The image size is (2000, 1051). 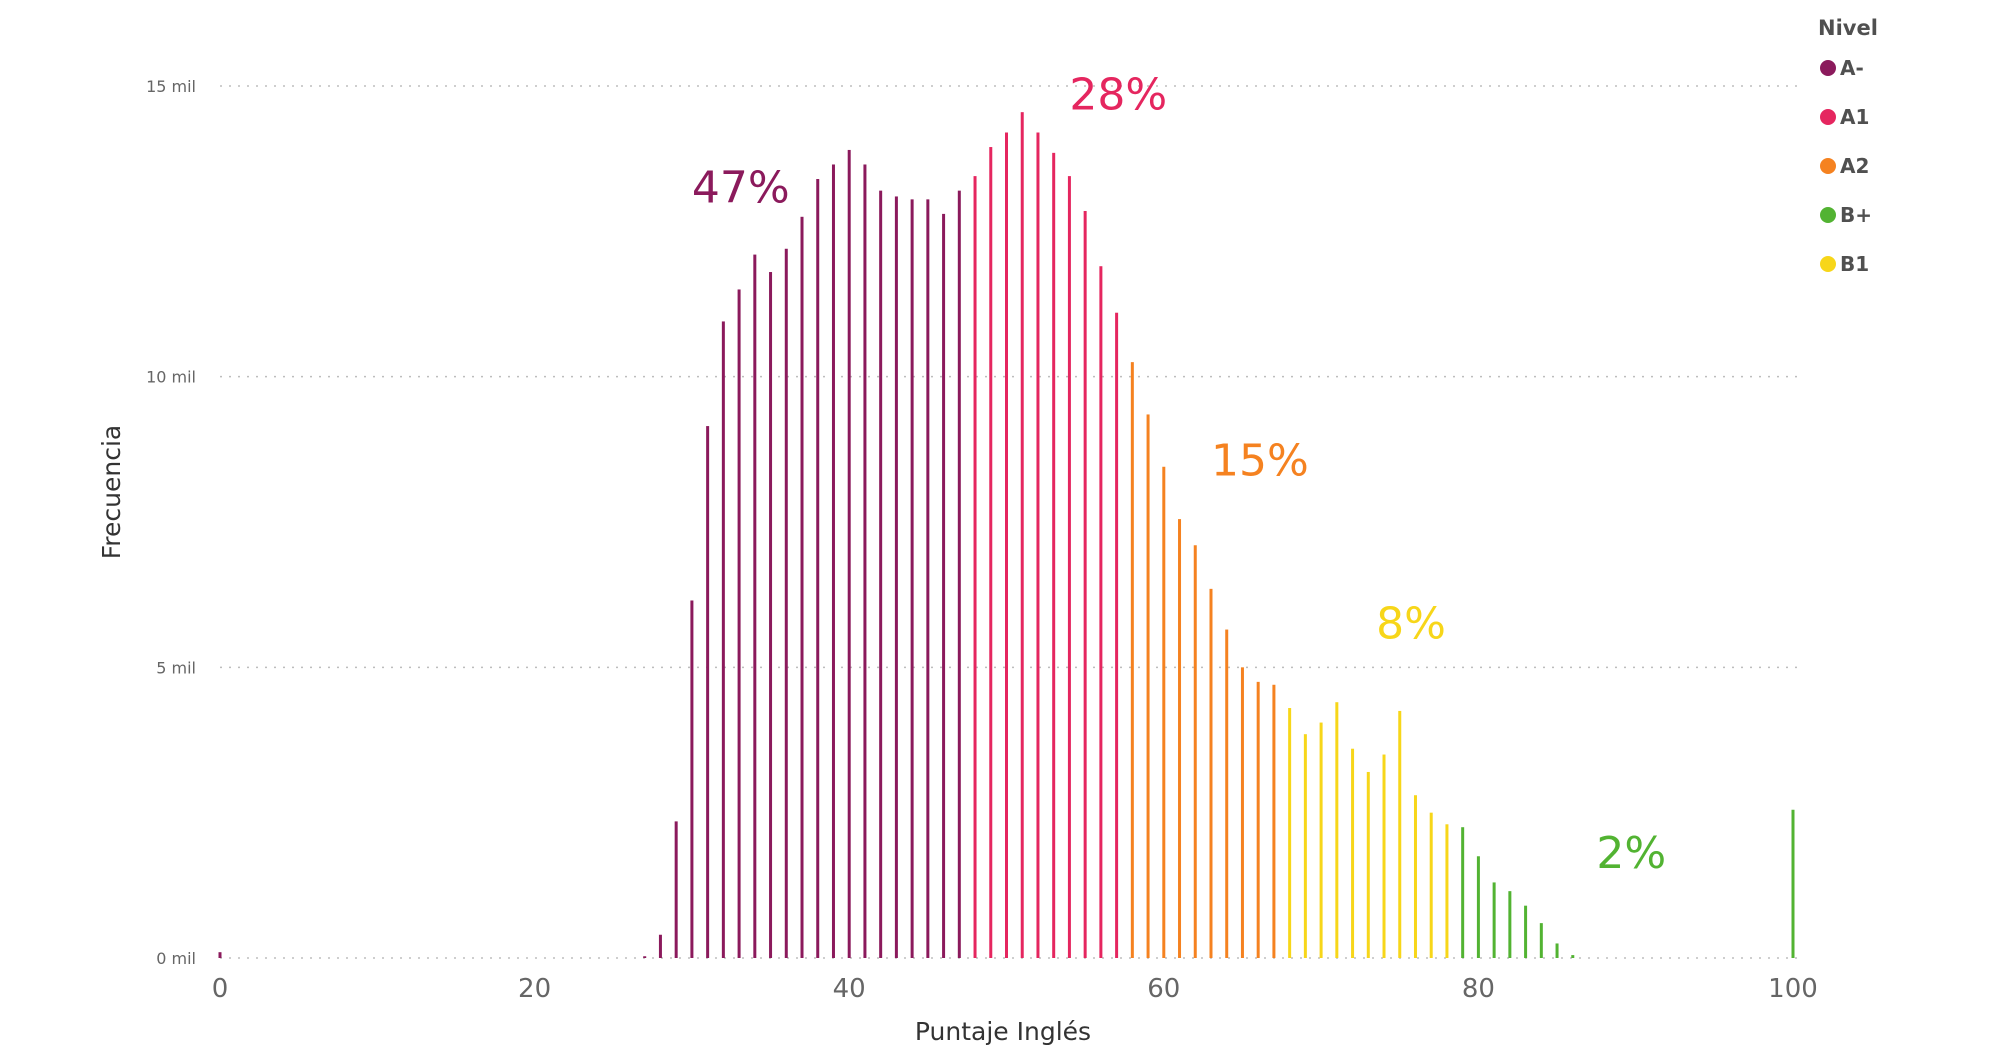 What do you see at coordinates (220, 989) in the screenshot?
I see `x-tick-label: 0` at bounding box center [220, 989].